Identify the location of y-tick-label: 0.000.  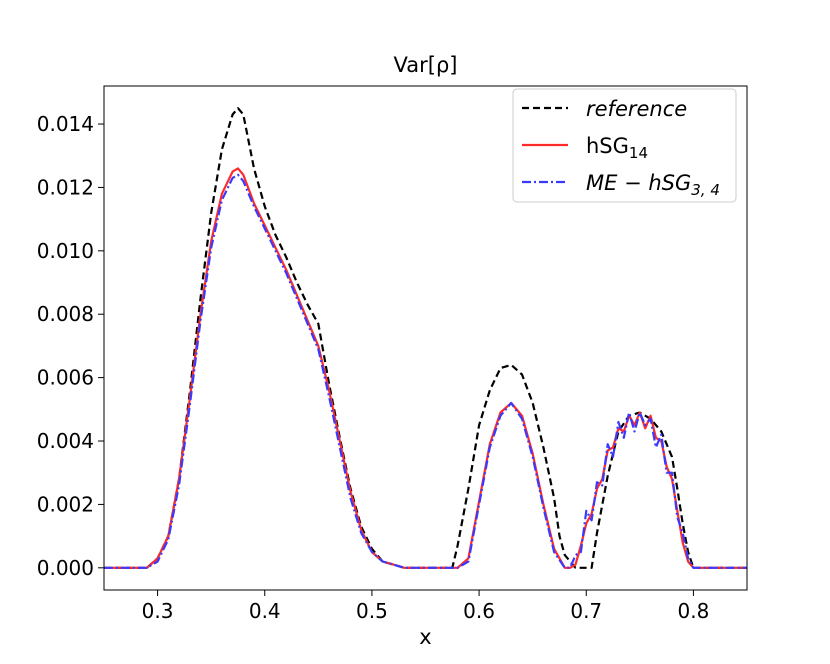
(65, 568).